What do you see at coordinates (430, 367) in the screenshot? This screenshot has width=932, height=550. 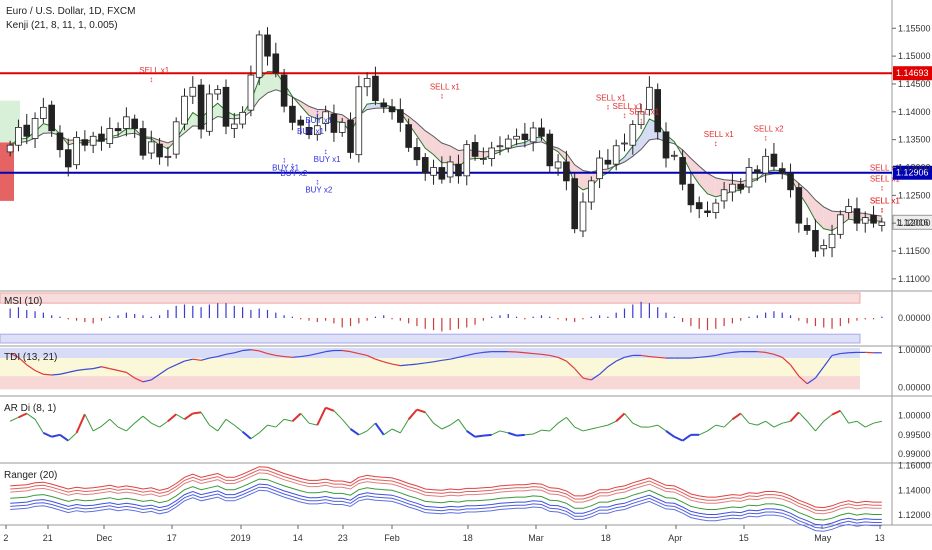 I see `tdi-mid-band` at bounding box center [430, 367].